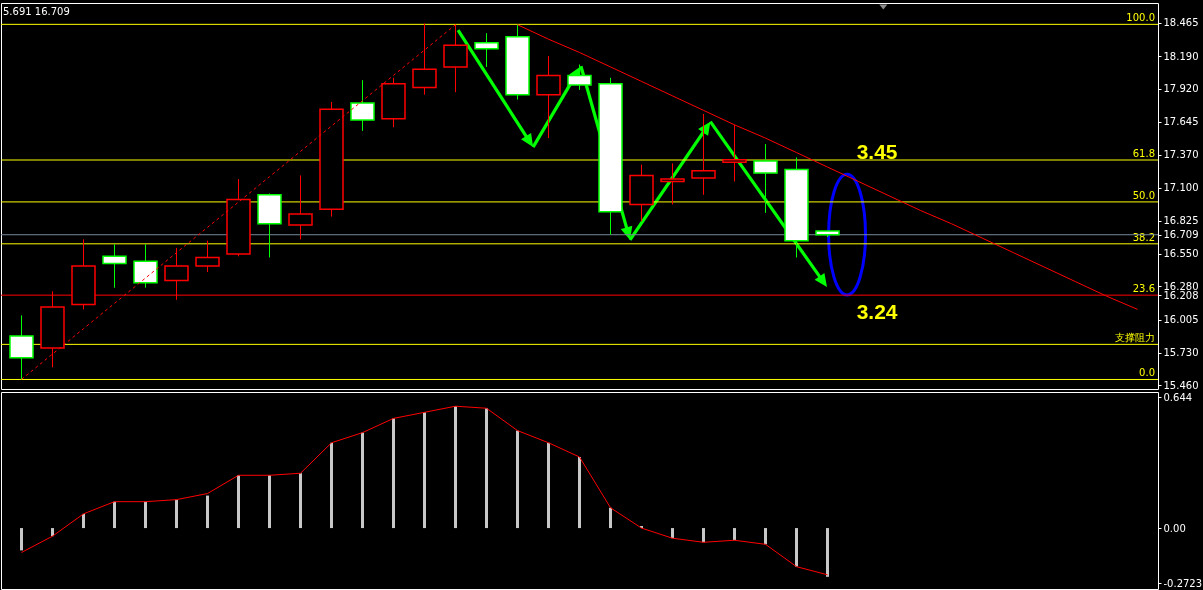  I want to click on y-tick-label: 17.645, so click(1181, 122).